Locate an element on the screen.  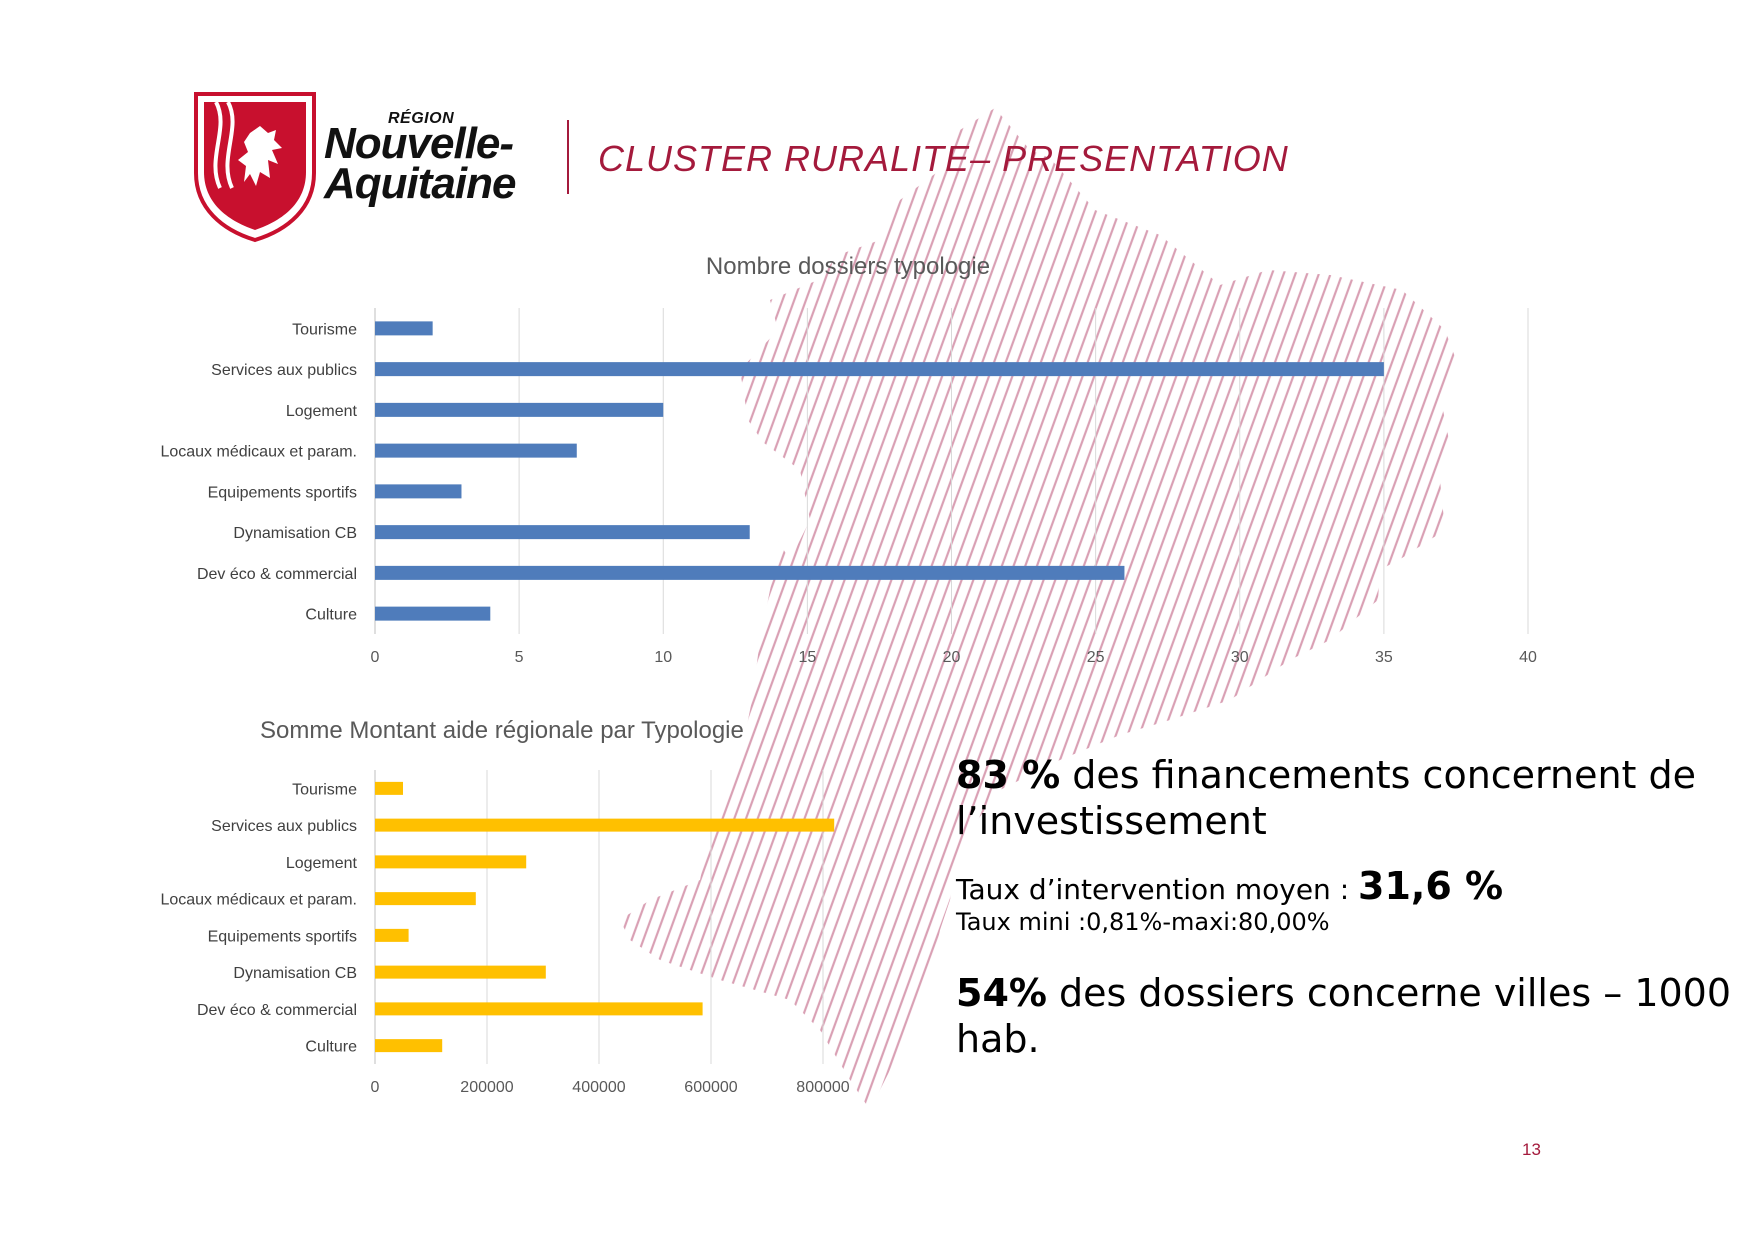
x-tick-label: 25 is located at coordinates (1096, 657).